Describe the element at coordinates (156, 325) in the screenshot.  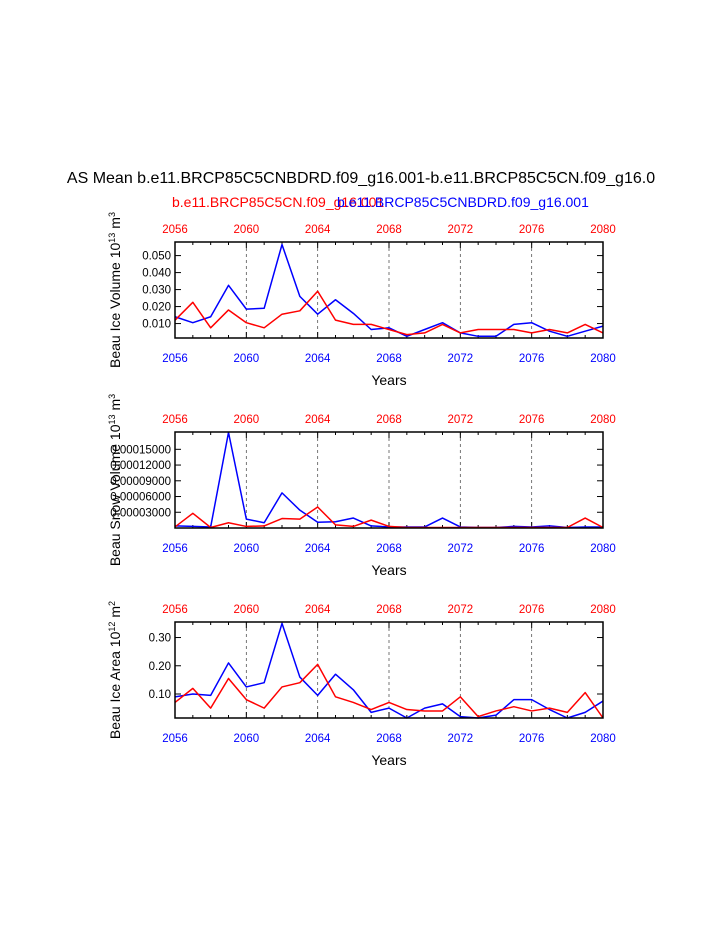
I see `y-tick-label: 0.010` at that location.